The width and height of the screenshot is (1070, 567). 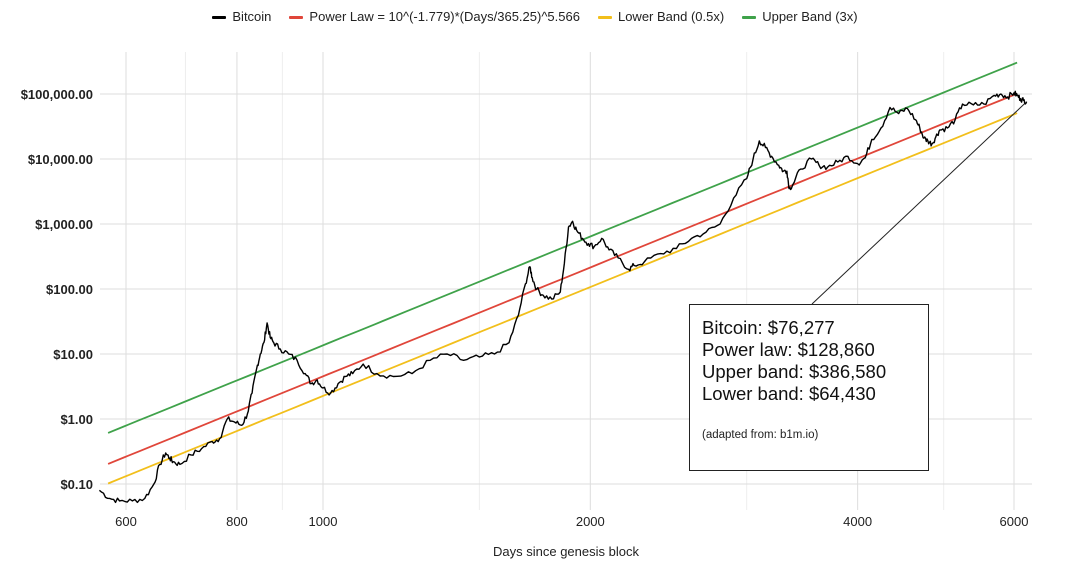 What do you see at coordinates (768, 327) in the screenshot?
I see `annotation-bitcoin-price: Bitcoin: $76,277` at bounding box center [768, 327].